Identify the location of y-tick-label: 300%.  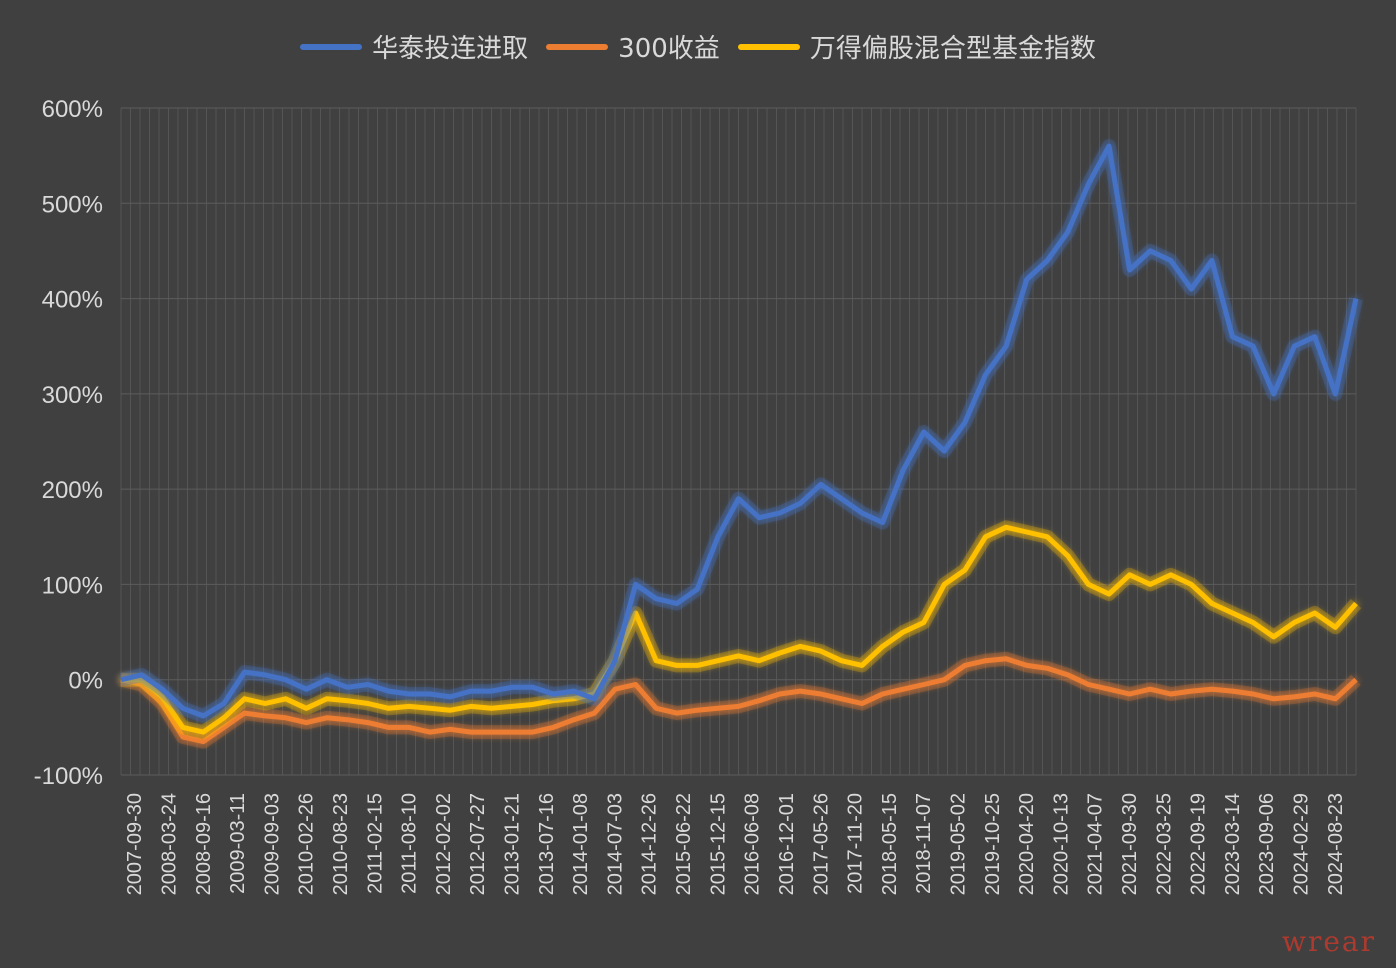
(72, 395).